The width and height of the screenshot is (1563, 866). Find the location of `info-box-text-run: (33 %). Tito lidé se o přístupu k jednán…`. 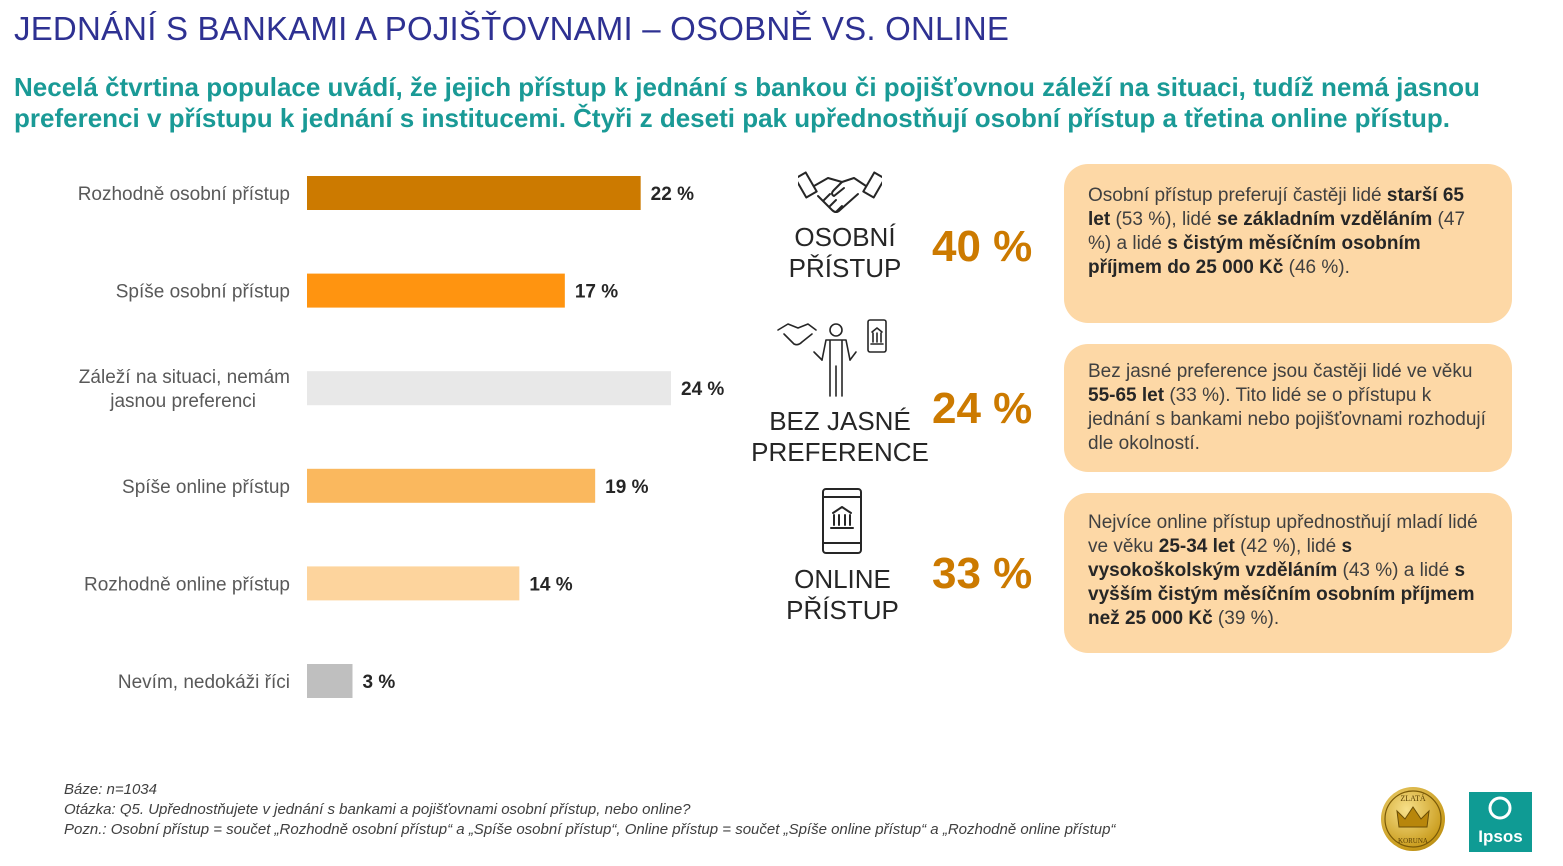

info-box-text-run: (33 %). Tito lidé se o přístupu k jednán… is located at coordinates (1287, 419).